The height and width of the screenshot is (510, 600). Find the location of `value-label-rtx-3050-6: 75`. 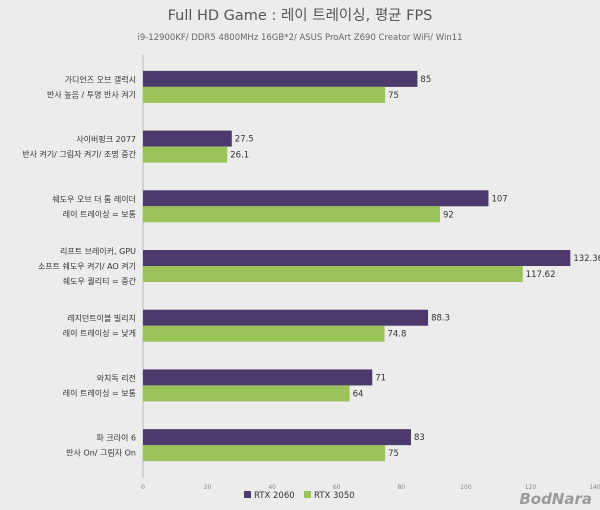

value-label-rtx-3050-6: 75 is located at coordinates (393, 454).